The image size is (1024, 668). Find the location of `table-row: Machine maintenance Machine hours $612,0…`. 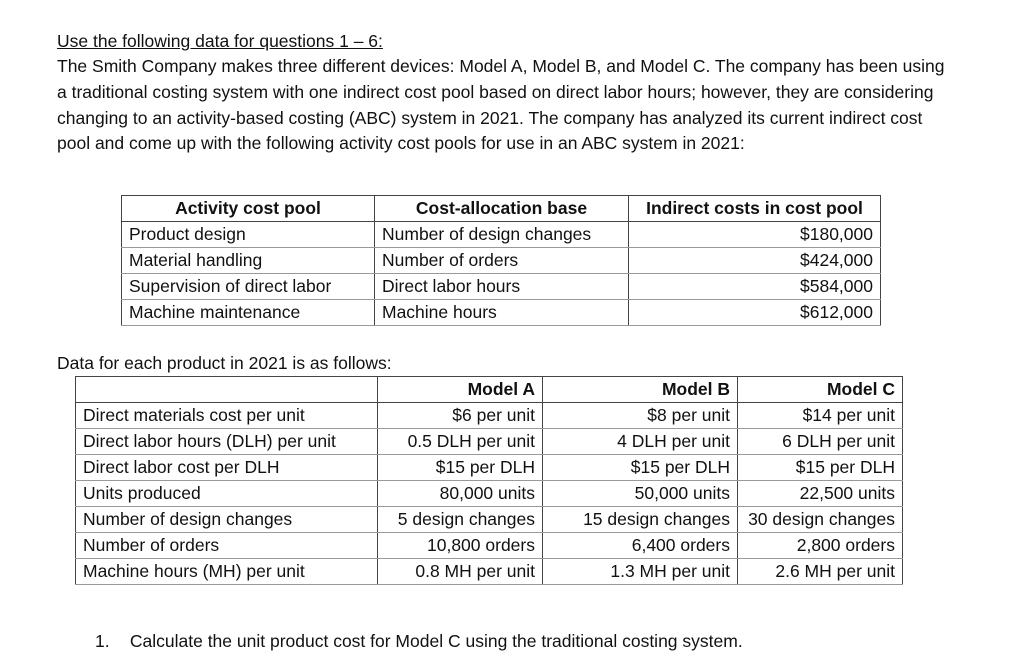

table-row: Machine maintenance Machine hours $612,0… is located at coordinates (501, 312).